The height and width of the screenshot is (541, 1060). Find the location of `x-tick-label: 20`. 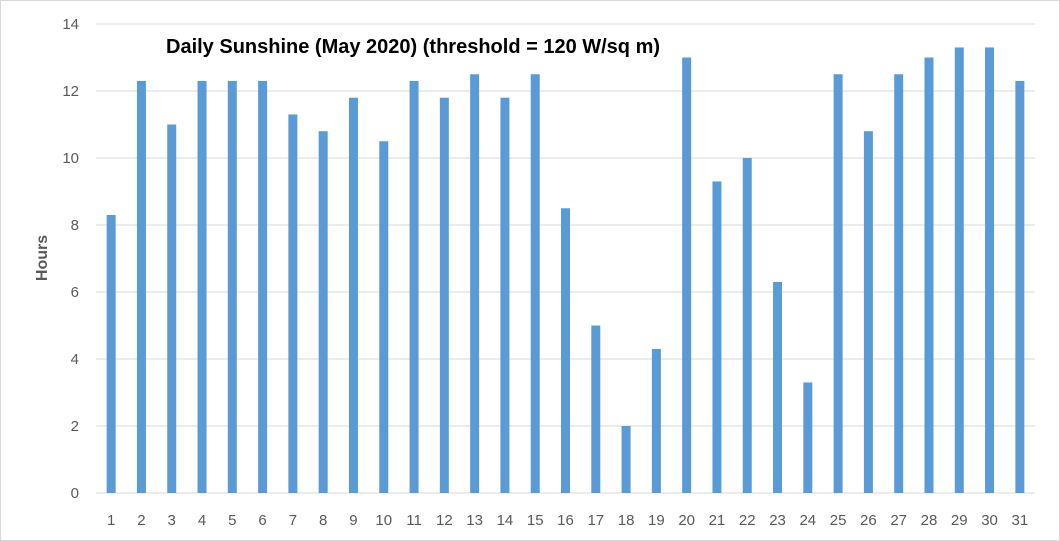

x-tick-label: 20 is located at coordinates (686, 520).